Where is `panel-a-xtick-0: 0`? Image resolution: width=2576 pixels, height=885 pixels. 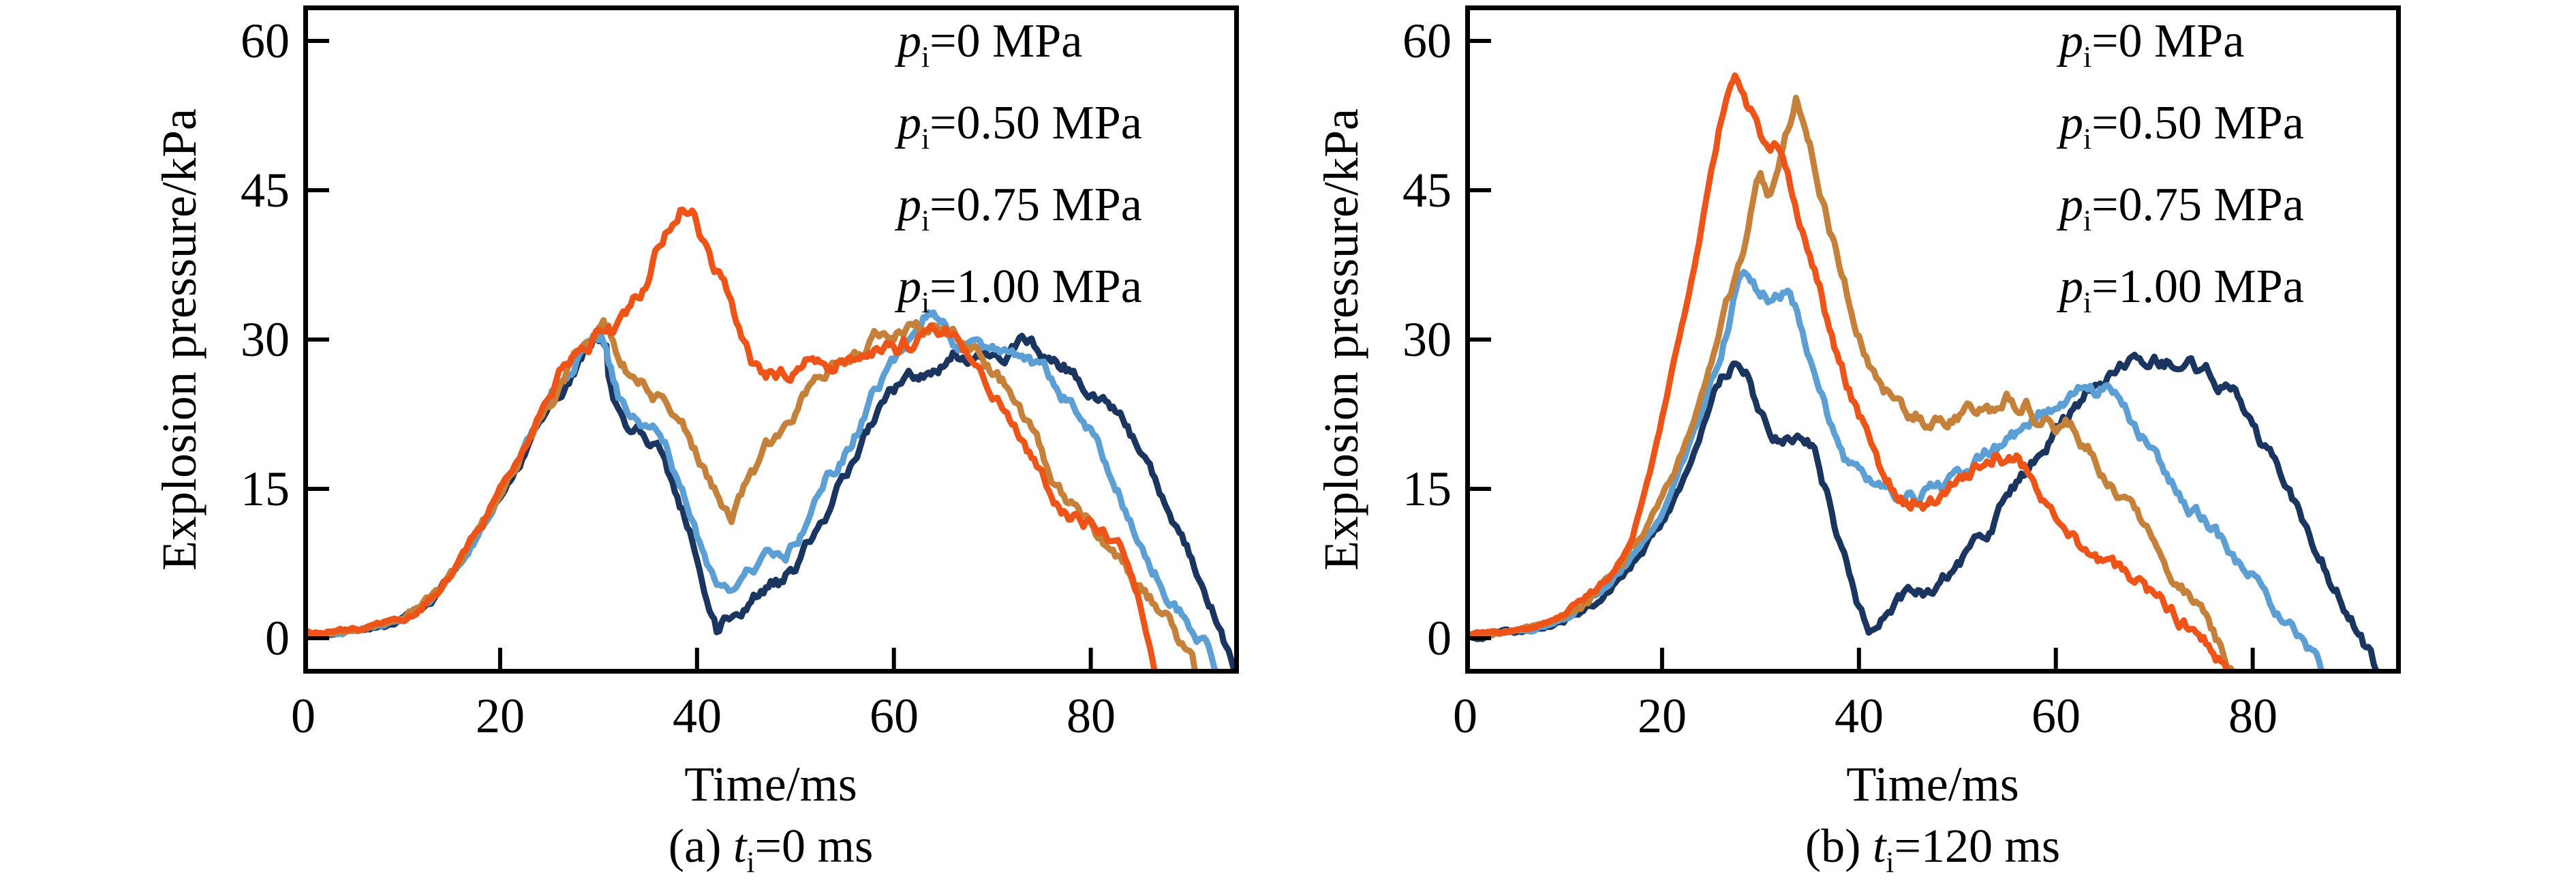
panel-a-xtick-0: 0 is located at coordinates (303, 716).